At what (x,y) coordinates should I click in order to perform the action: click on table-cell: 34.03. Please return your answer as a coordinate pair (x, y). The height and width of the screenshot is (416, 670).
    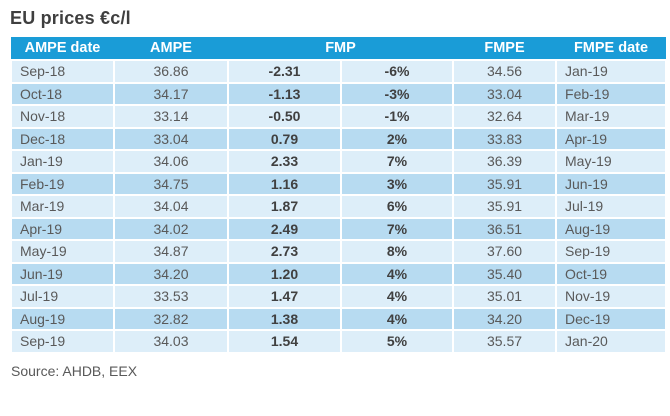
    Looking at the image, I should click on (171, 341).